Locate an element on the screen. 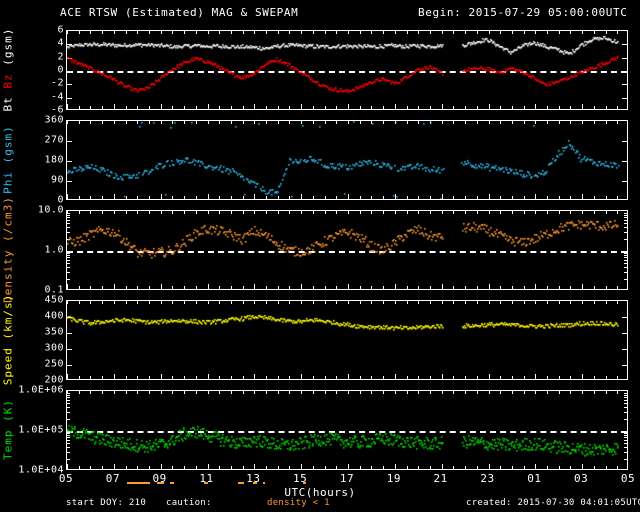 This screenshot has height=512, width=640. ytick-label: 90 is located at coordinates (57, 180).